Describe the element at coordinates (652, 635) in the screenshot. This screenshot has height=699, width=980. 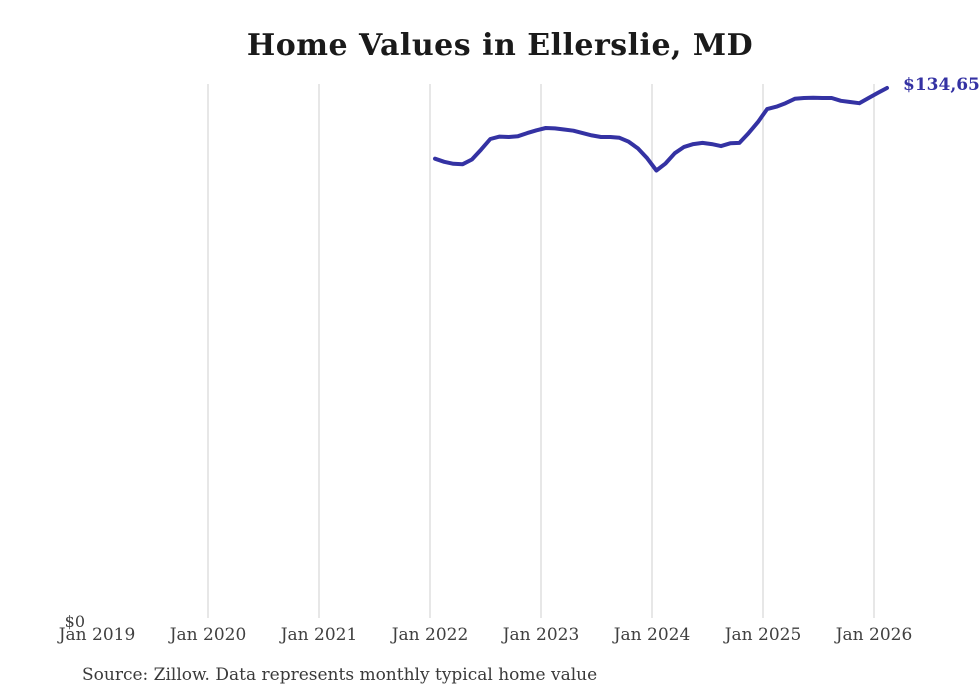
I see `x-axis-label: Jan 2024` at that location.